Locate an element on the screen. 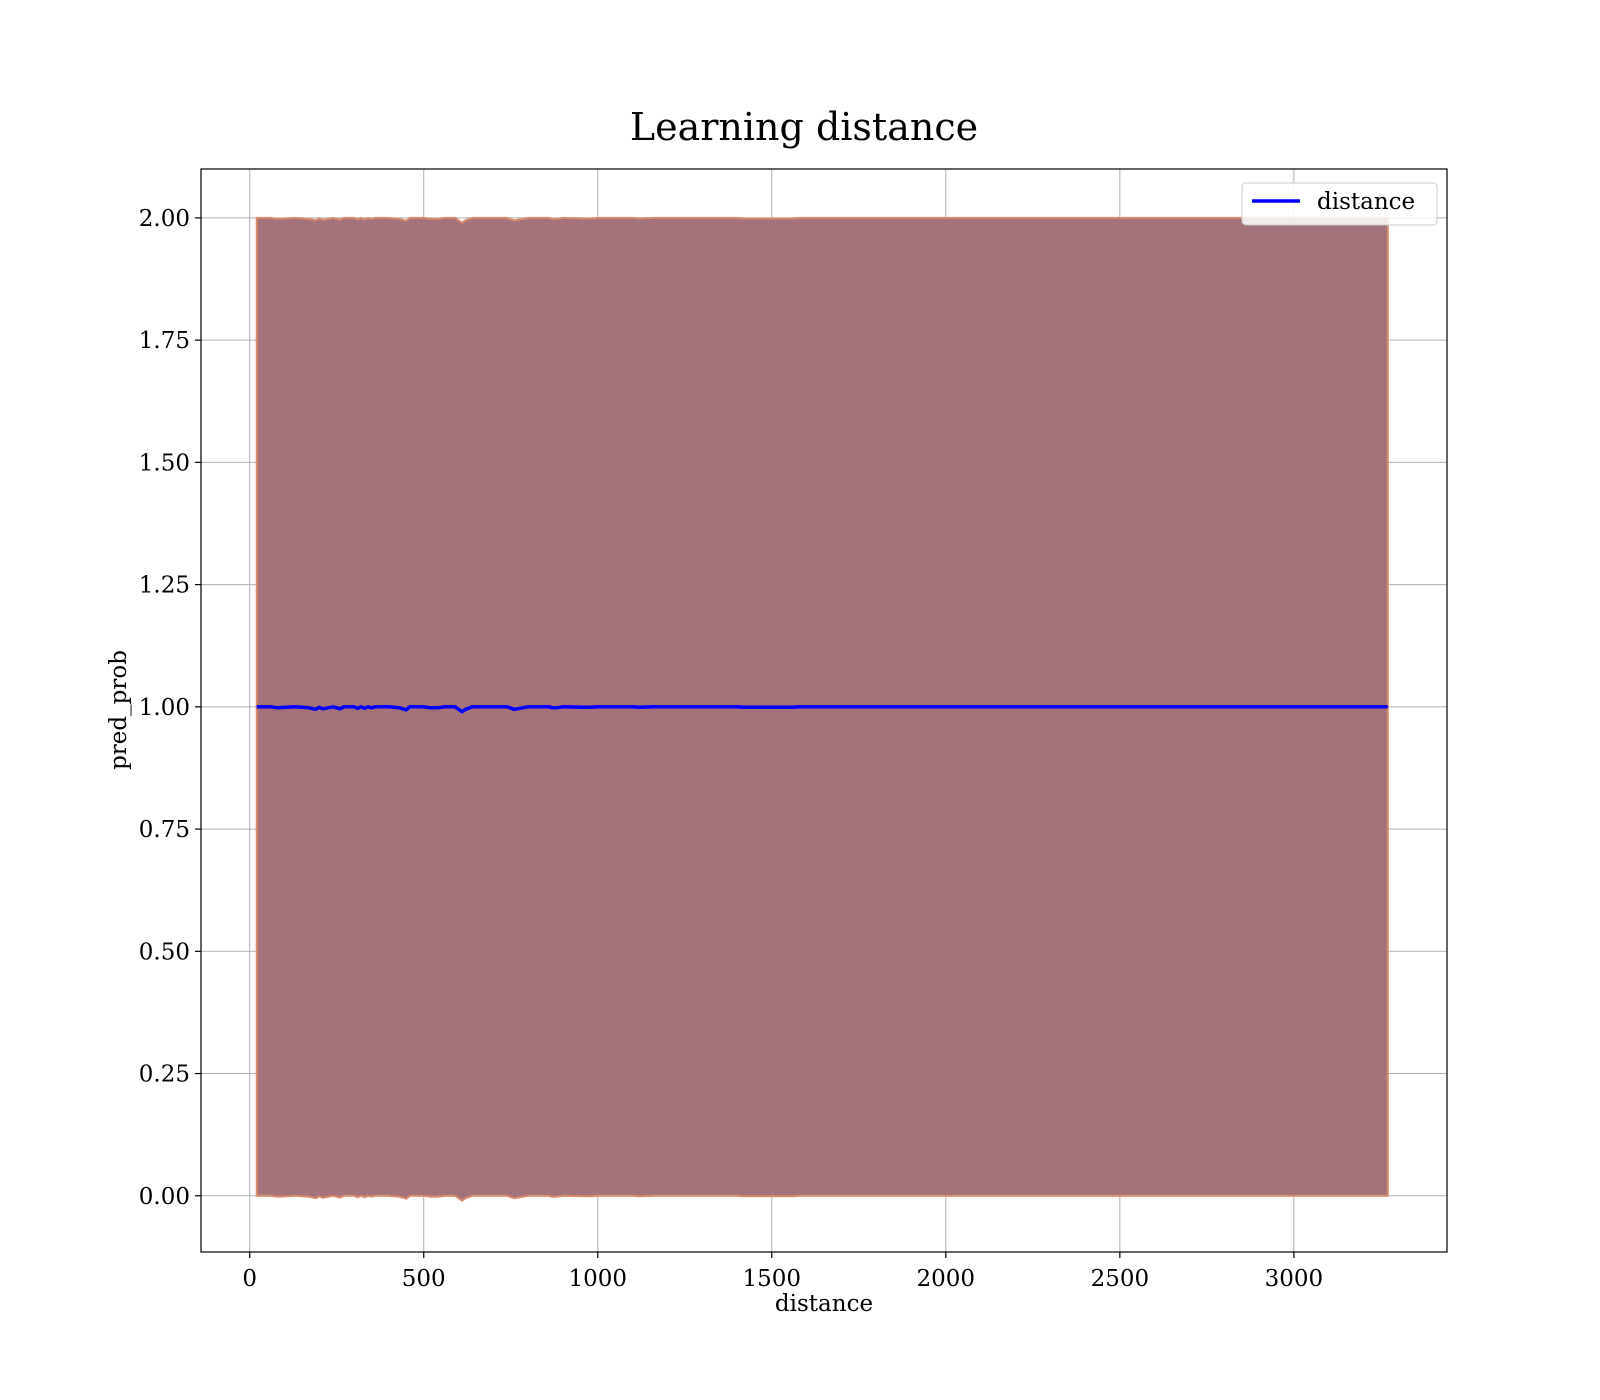 The height and width of the screenshot is (1400, 1600). x-tick-label: 0 is located at coordinates (249, 1279).